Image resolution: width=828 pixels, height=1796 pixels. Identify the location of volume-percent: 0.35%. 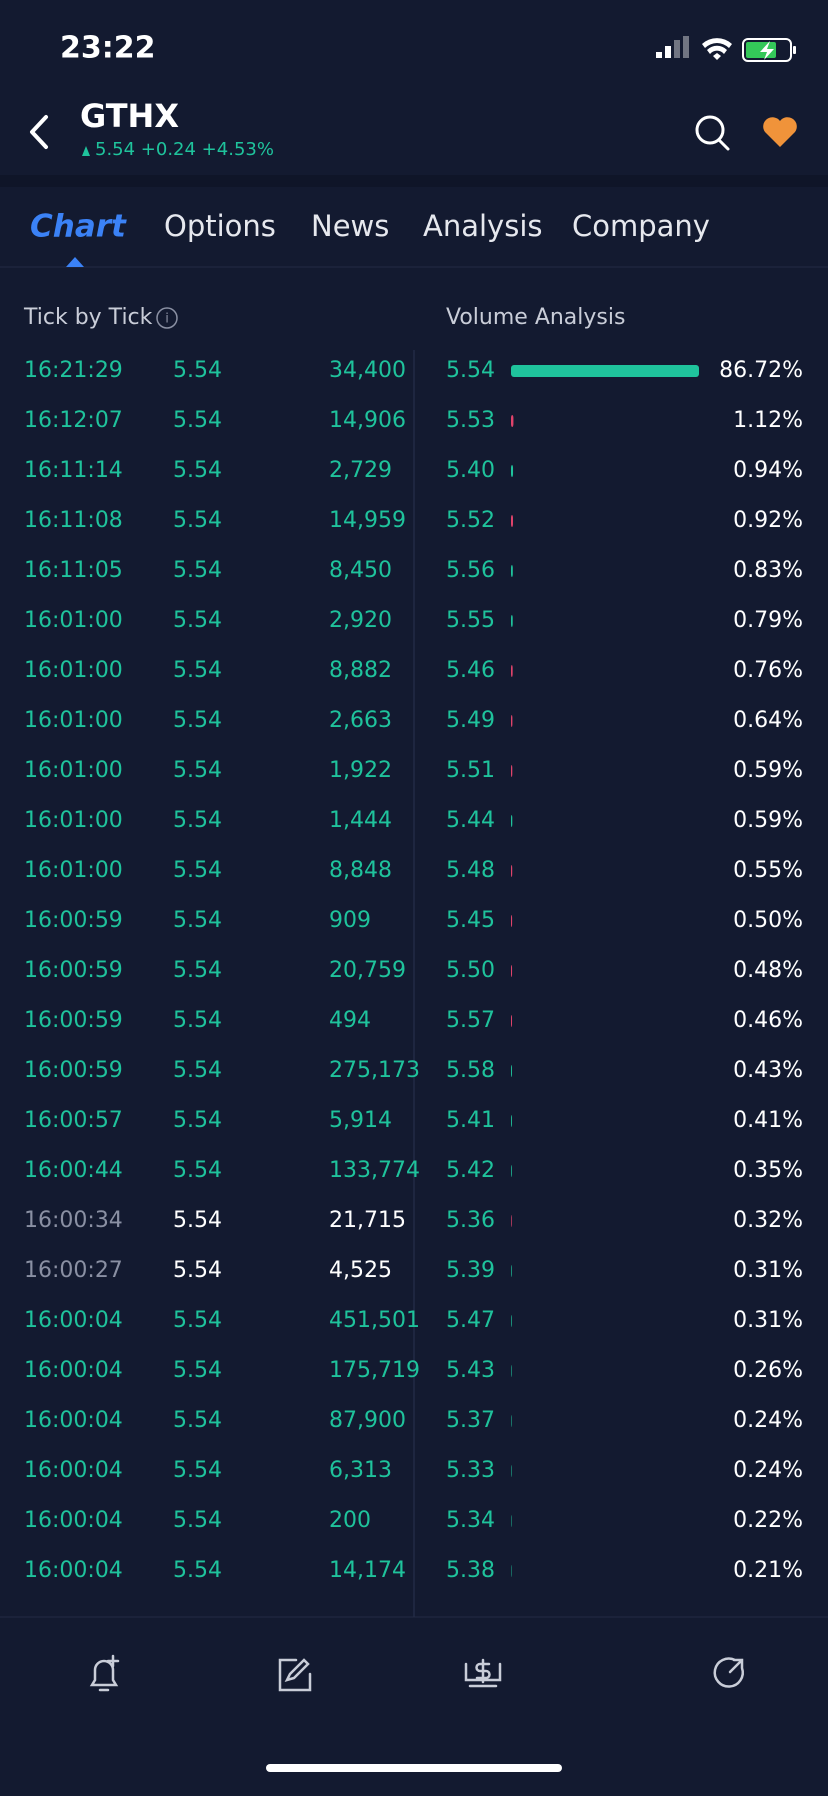
(768, 1170).